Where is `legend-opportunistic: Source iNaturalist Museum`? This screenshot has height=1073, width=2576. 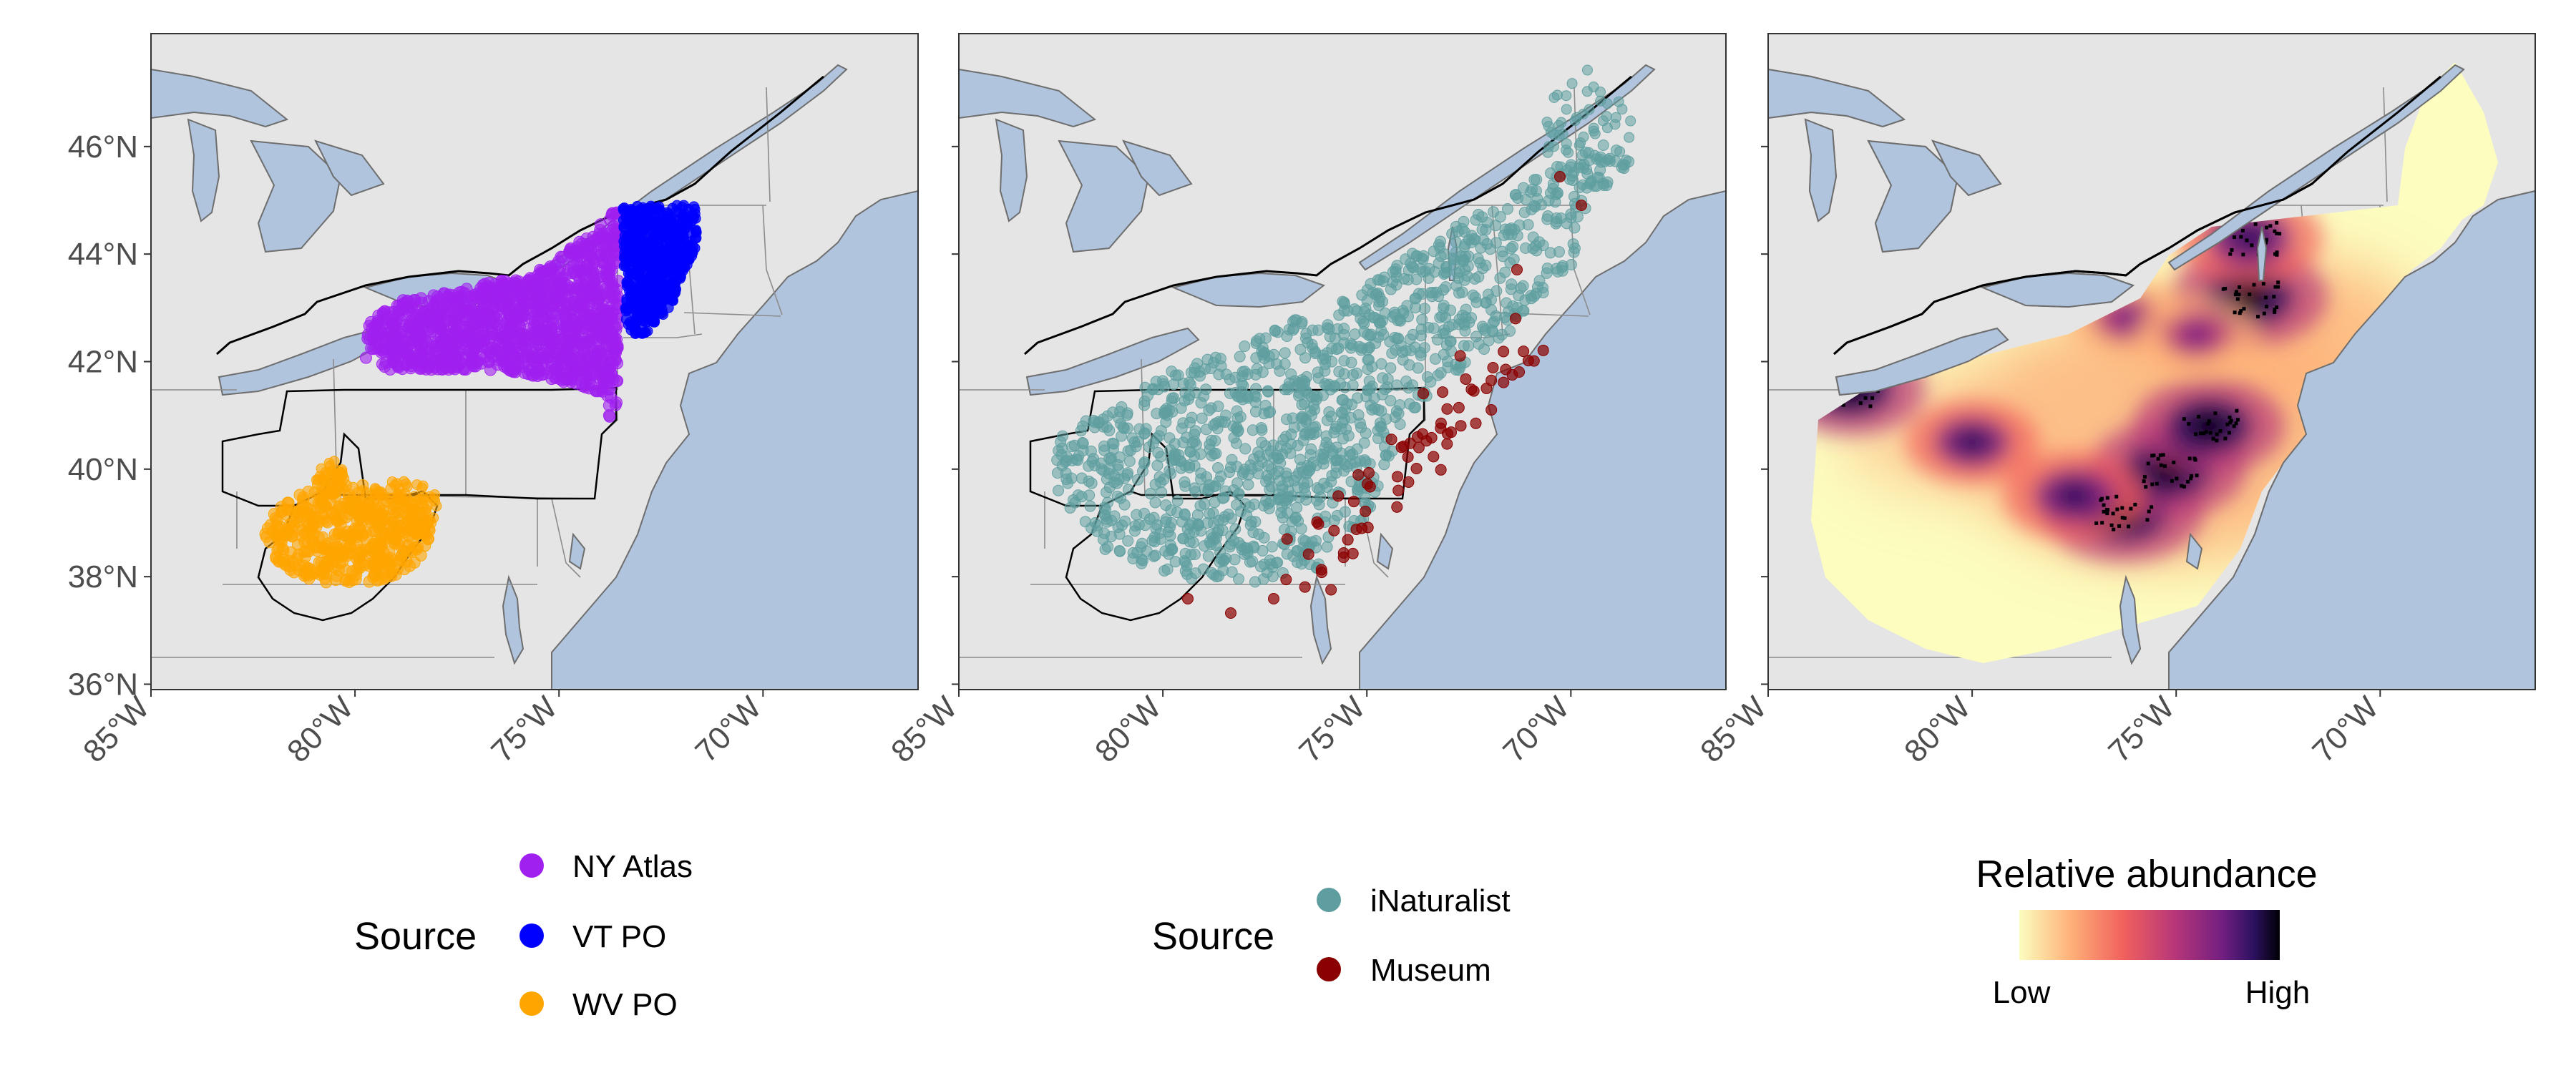
legend-opportunistic: Source iNaturalist Museum is located at coordinates (1331, 935).